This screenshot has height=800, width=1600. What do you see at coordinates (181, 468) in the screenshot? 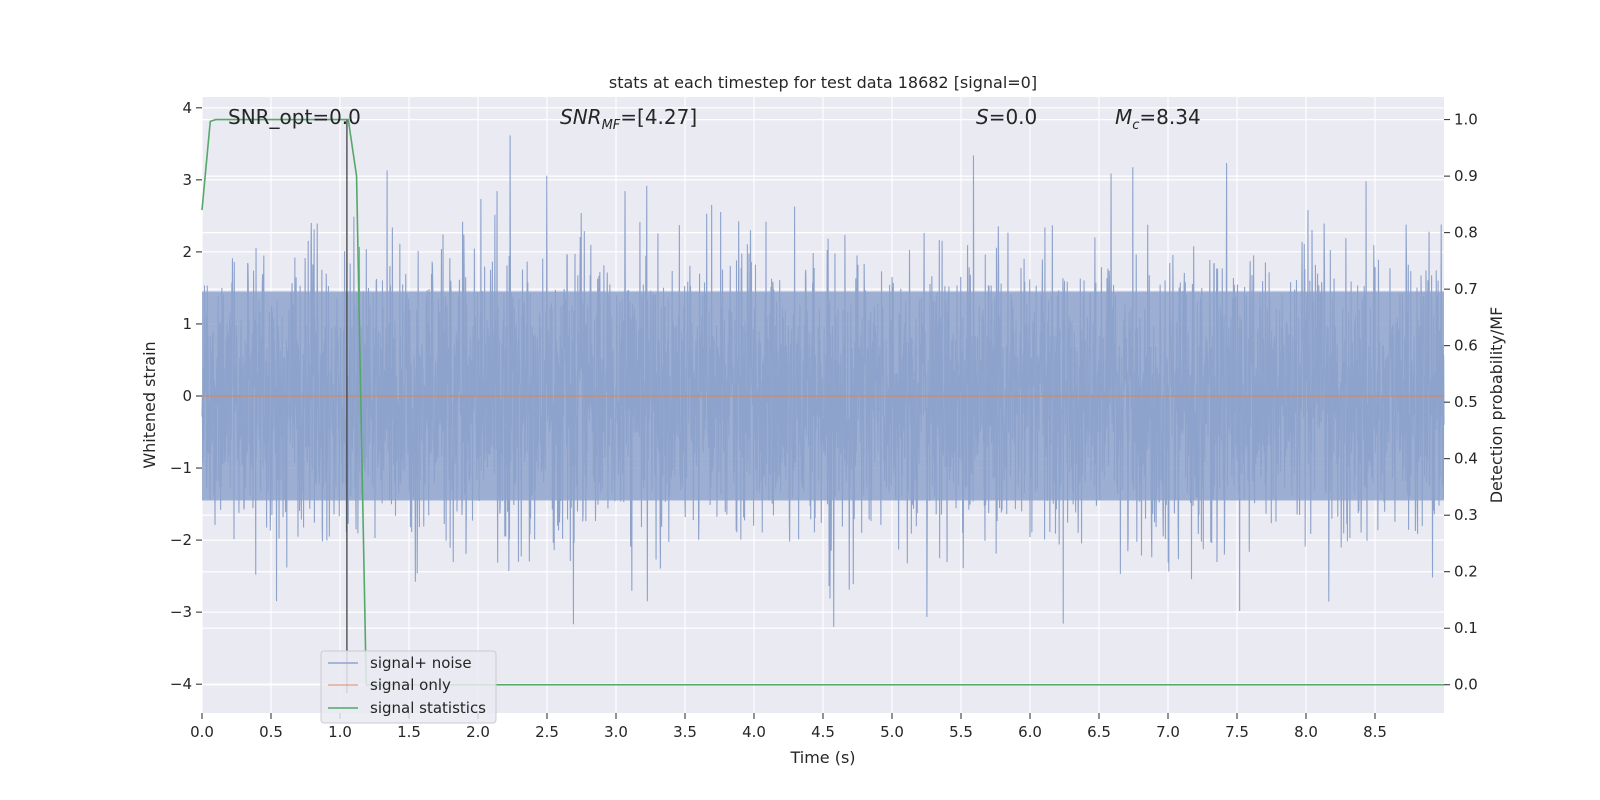
I see `y-tick-label: −1` at bounding box center [181, 468].